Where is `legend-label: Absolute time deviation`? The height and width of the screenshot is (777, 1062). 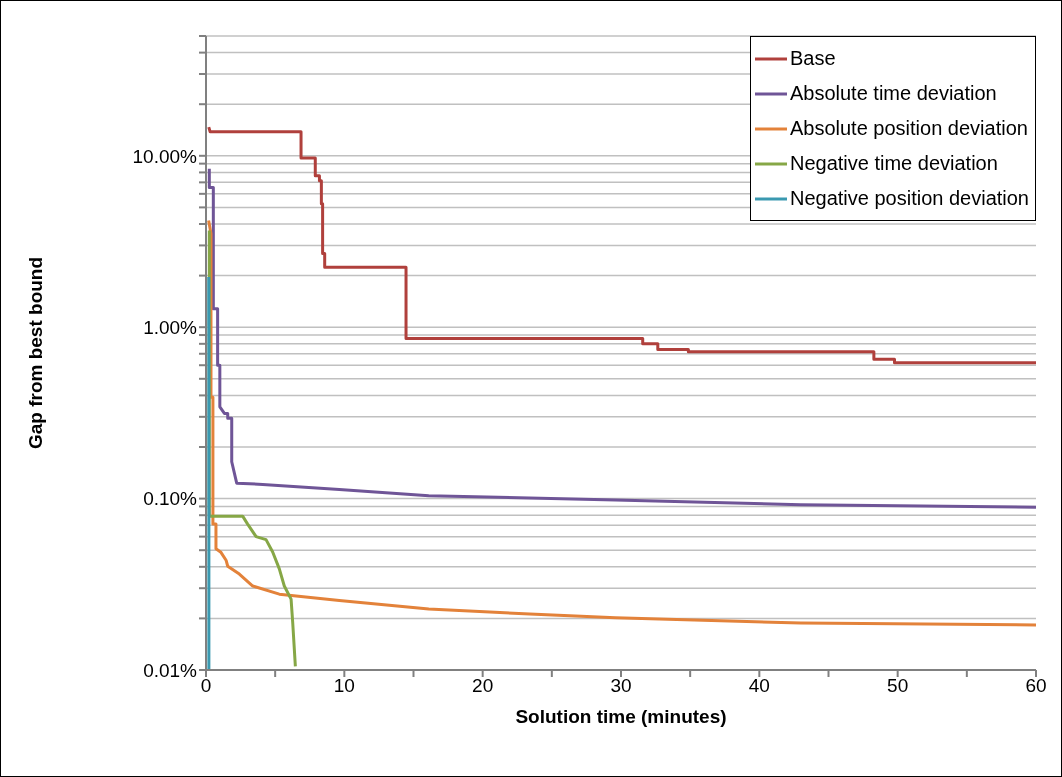
legend-label: Absolute time deviation is located at coordinates (893, 93).